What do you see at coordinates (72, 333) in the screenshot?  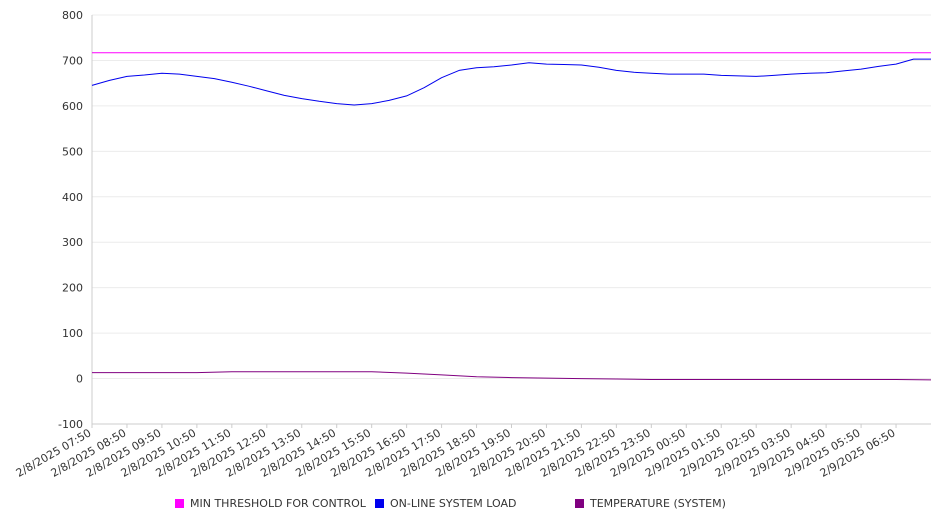 I see `y-tick-label: 100` at bounding box center [72, 333].